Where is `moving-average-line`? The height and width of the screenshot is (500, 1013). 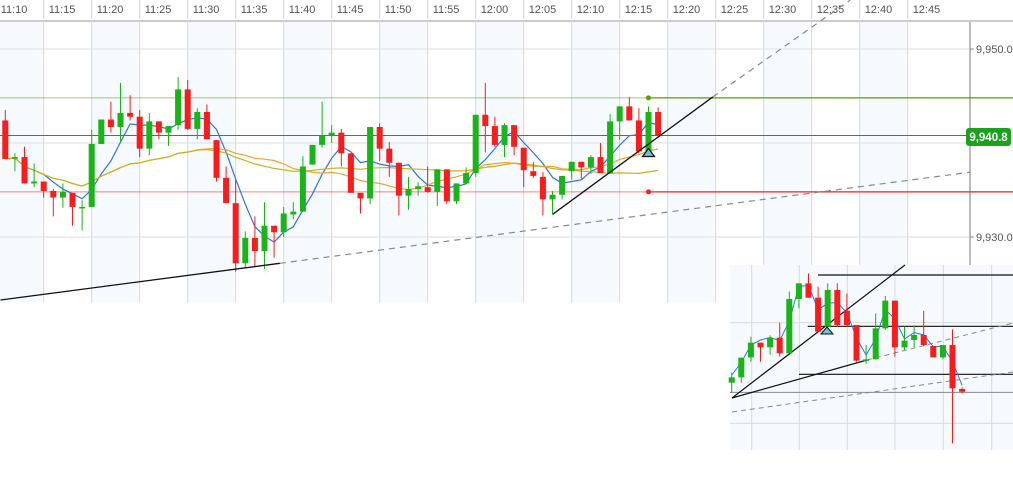 moving-average-line is located at coordinates (332, 168).